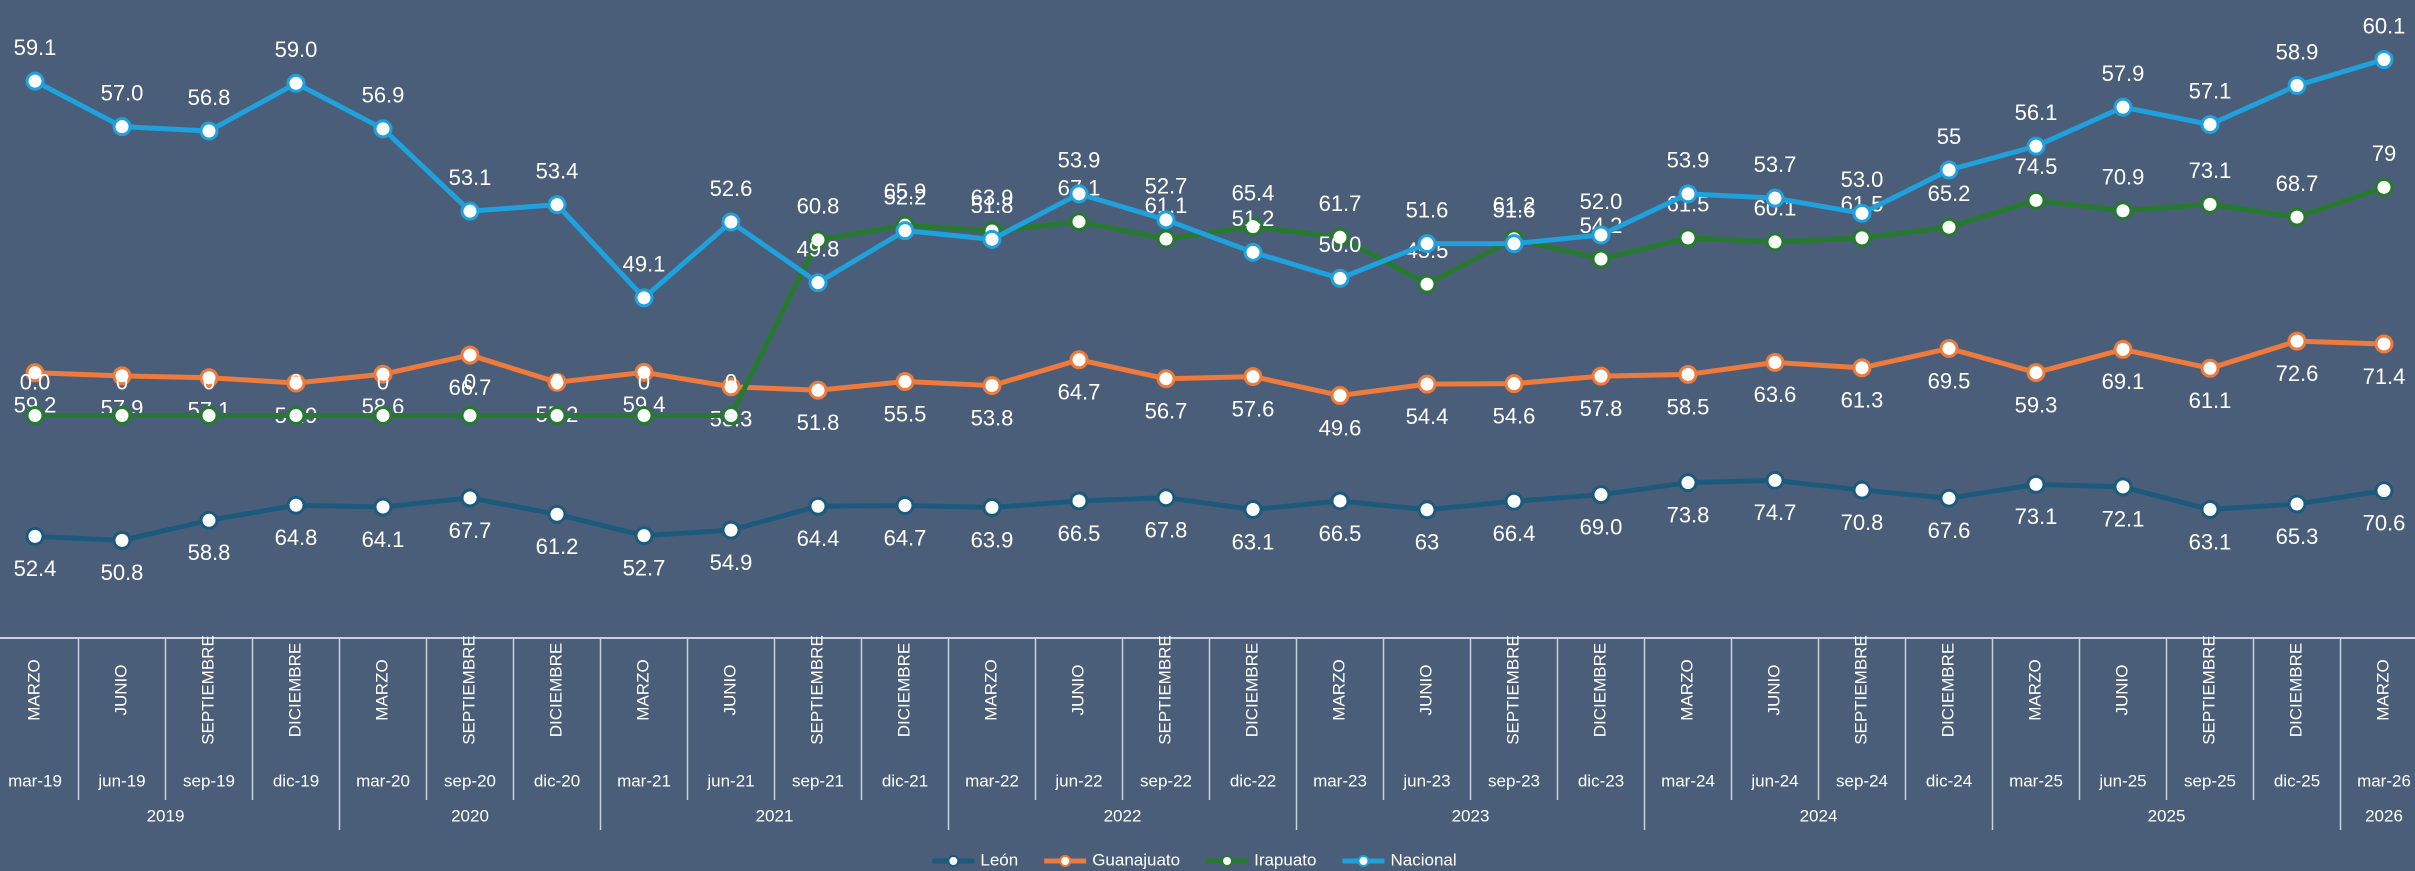 The image size is (2415, 871). Describe the element at coordinates (2384, 25) in the screenshot. I see `data-label: 60.1` at that location.